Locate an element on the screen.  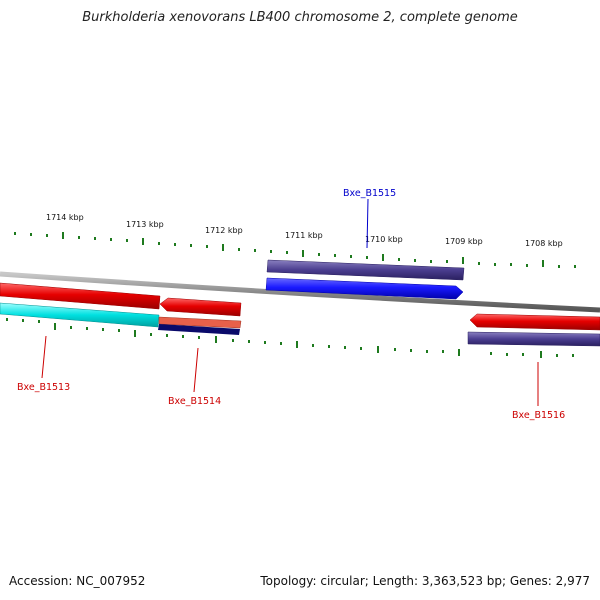
gene-Bxe_B1513 is located at coordinates (80, 305).